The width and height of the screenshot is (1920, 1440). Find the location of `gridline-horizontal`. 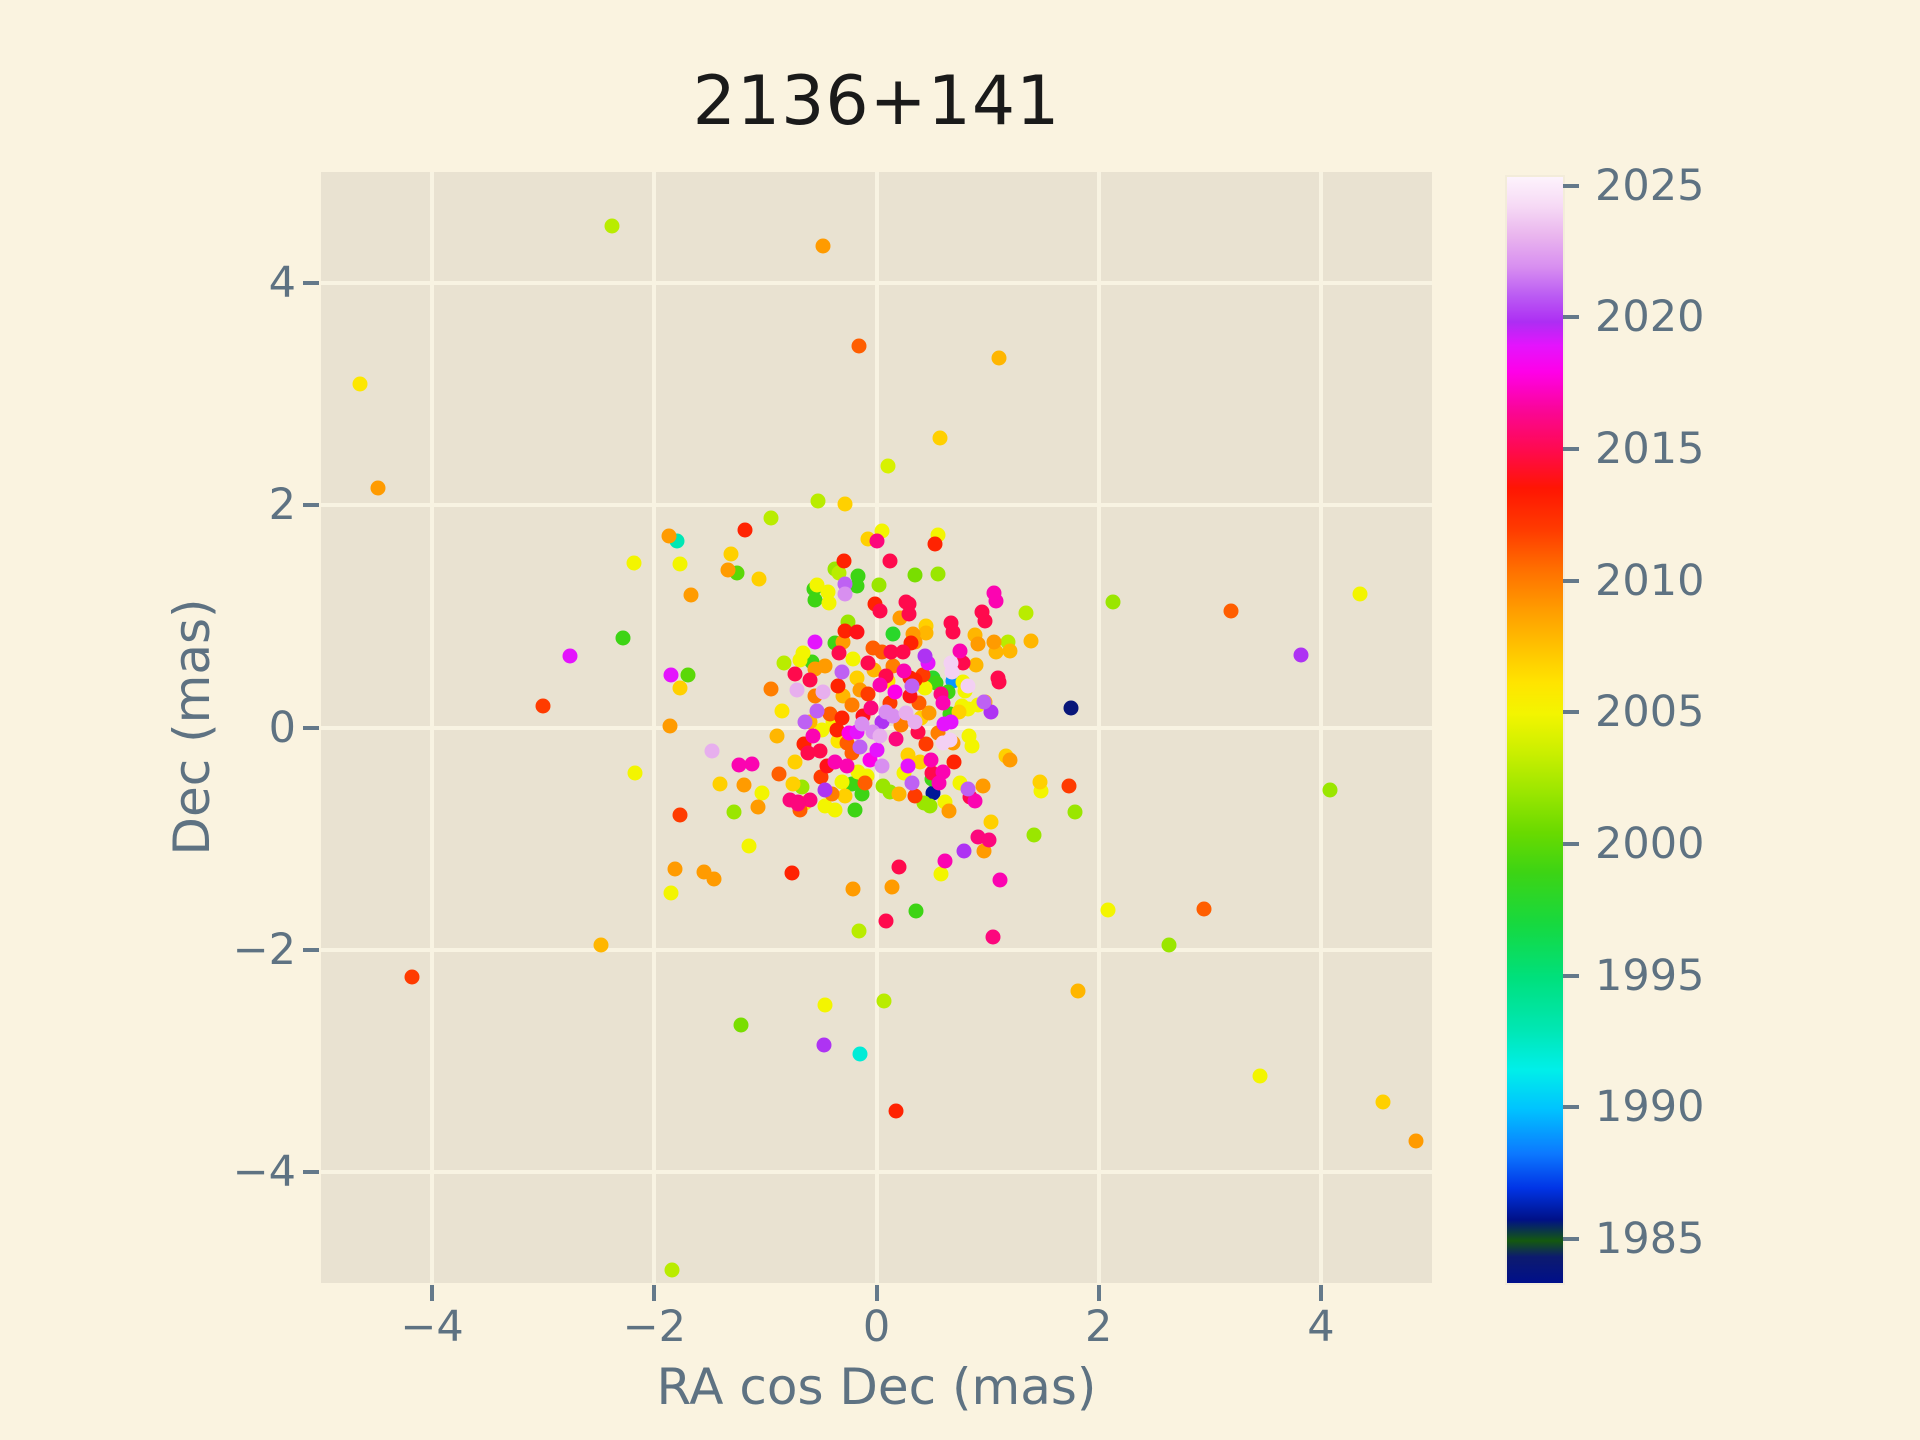

gridline-horizontal is located at coordinates (876, 283).